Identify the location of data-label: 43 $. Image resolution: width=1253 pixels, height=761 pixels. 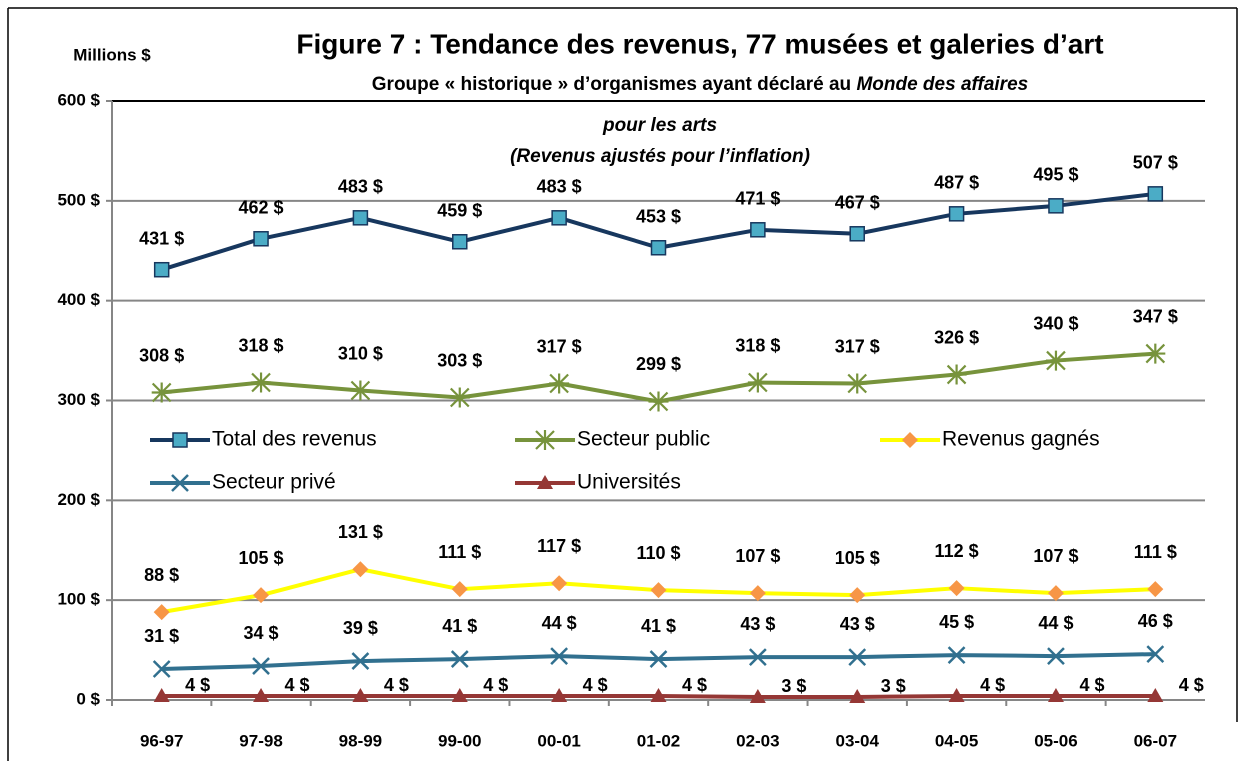
(857, 624).